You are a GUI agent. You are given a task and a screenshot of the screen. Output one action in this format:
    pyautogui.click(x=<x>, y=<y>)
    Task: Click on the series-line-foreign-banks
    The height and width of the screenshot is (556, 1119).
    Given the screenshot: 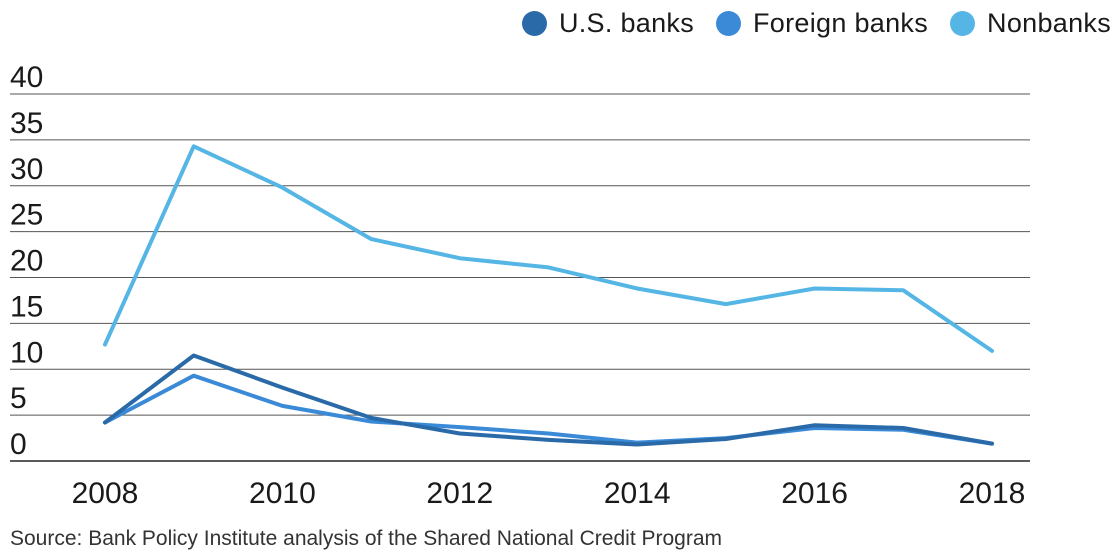 What is the action you would take?
    pyautogui.click(x=548, y=409)
    